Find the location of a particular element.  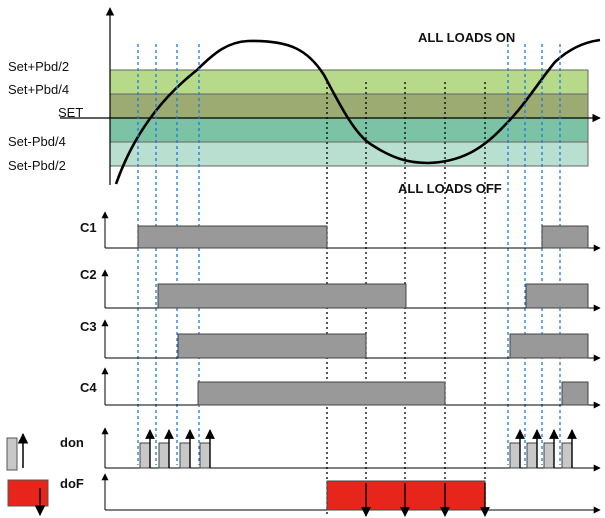

row-label-dof: doF is located at coordinates (72, 483).